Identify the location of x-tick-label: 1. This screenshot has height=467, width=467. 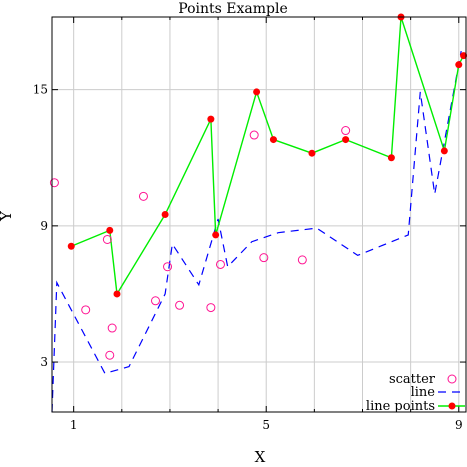
(74, 425).